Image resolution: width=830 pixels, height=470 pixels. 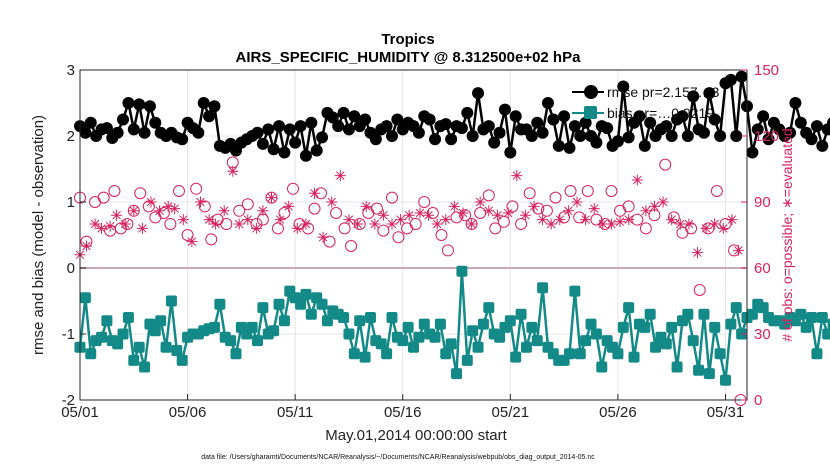 I want to click on x-axis: 05/01 05/06 05/11 05/16 05/21 05/26 05/31, so click(x=402, y=407).